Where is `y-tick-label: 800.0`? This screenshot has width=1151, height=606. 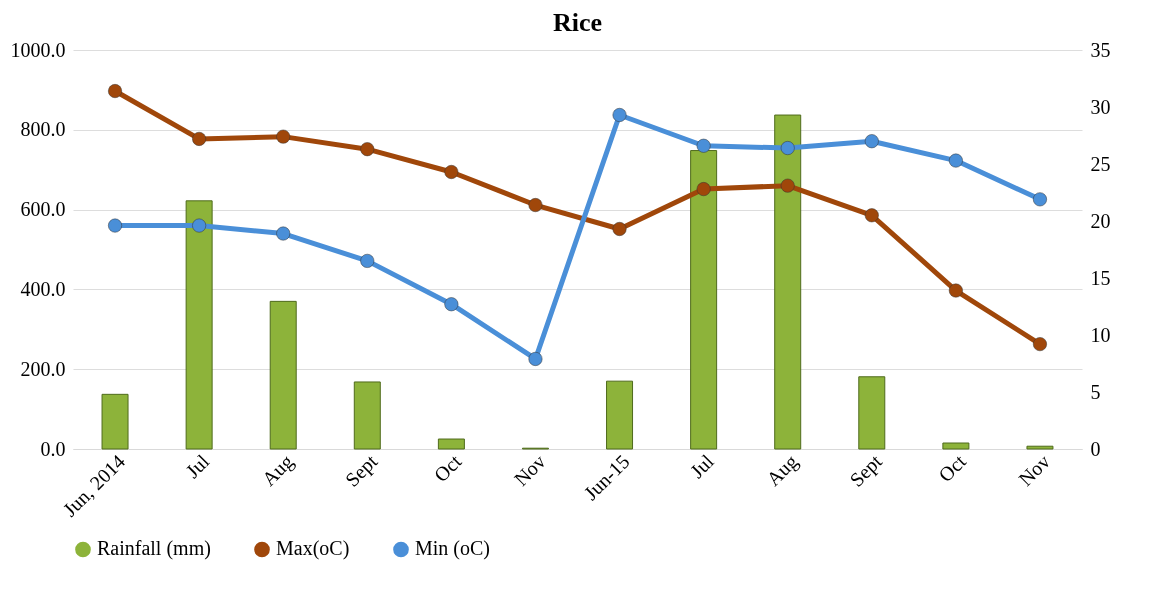
y-tick-label: 800.0 is located at coordinates (43, 129).